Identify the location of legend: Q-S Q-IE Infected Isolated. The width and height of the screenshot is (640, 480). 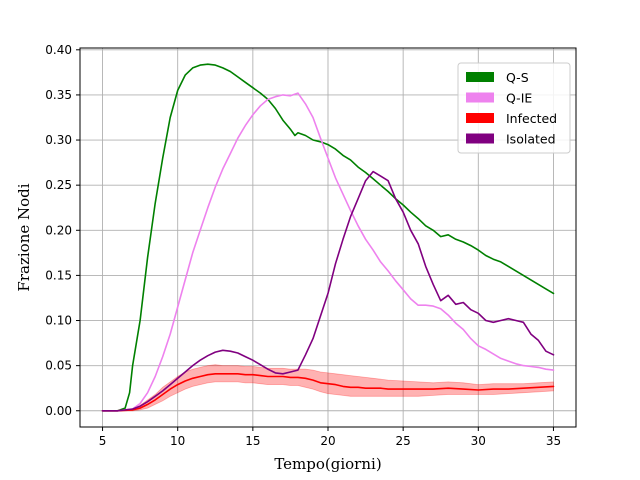
(514, 108).